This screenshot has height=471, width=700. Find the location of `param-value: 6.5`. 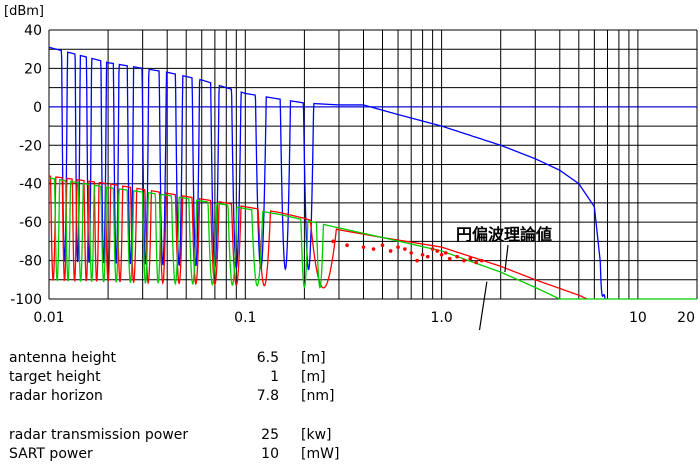

param-value: 6.5 is located at coordinates (267, 358).